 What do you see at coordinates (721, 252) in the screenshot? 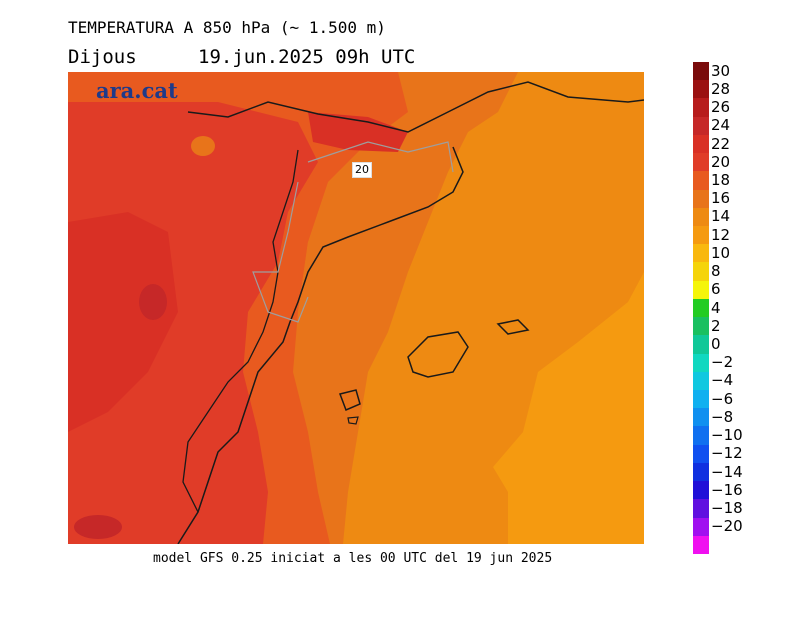
I see `colorbar-tick-label: 10` at bounding box center [721, 252].